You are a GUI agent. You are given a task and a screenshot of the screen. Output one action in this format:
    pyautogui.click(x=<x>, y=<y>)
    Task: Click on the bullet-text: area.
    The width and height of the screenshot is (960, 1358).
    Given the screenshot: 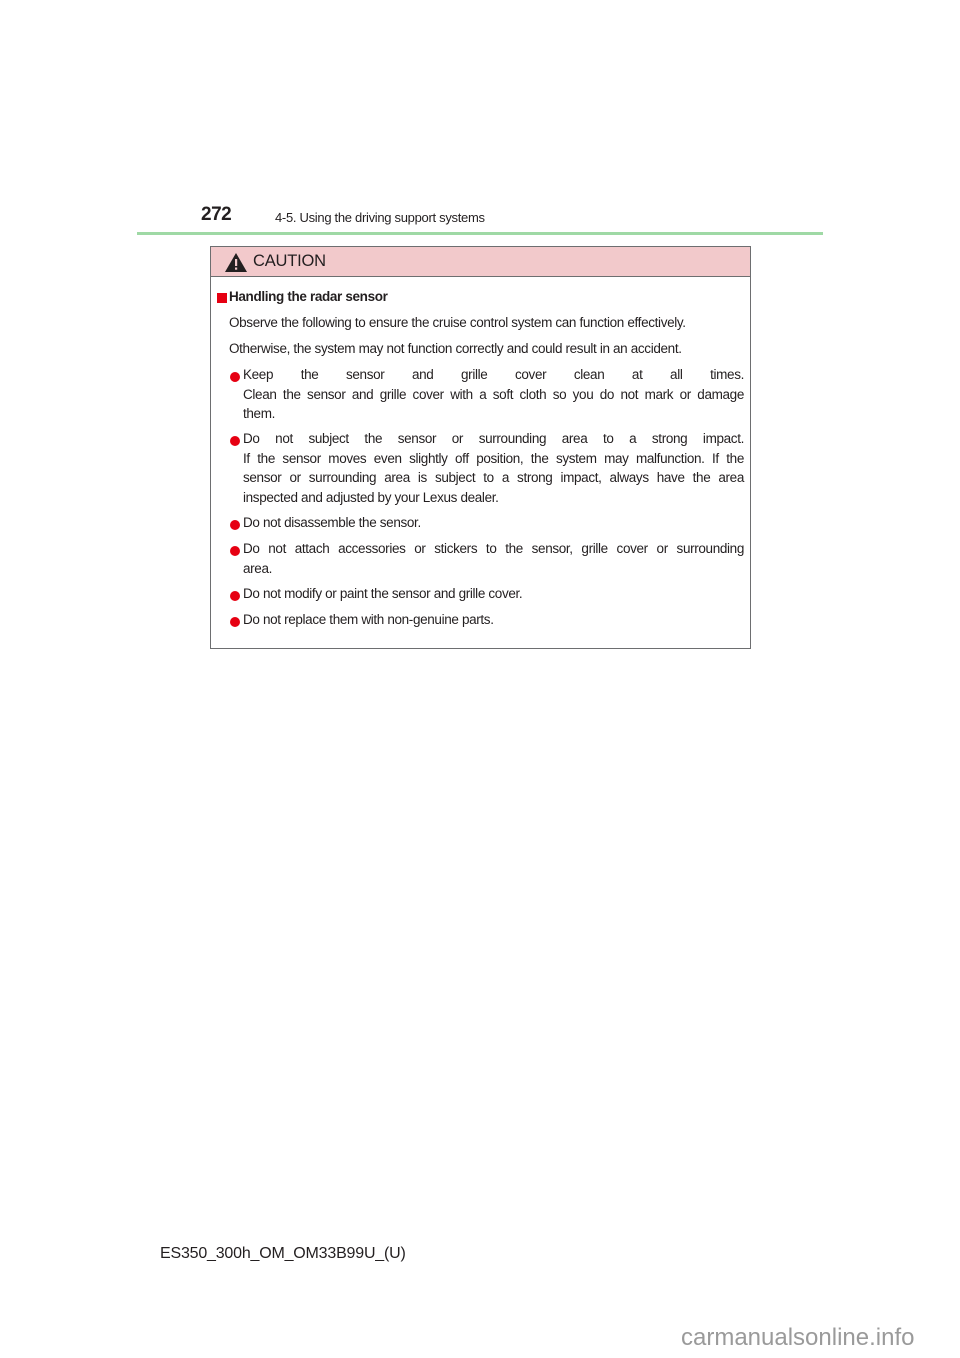 What is the action you would take?
    pyautogui.click(x=258, y=568)
    